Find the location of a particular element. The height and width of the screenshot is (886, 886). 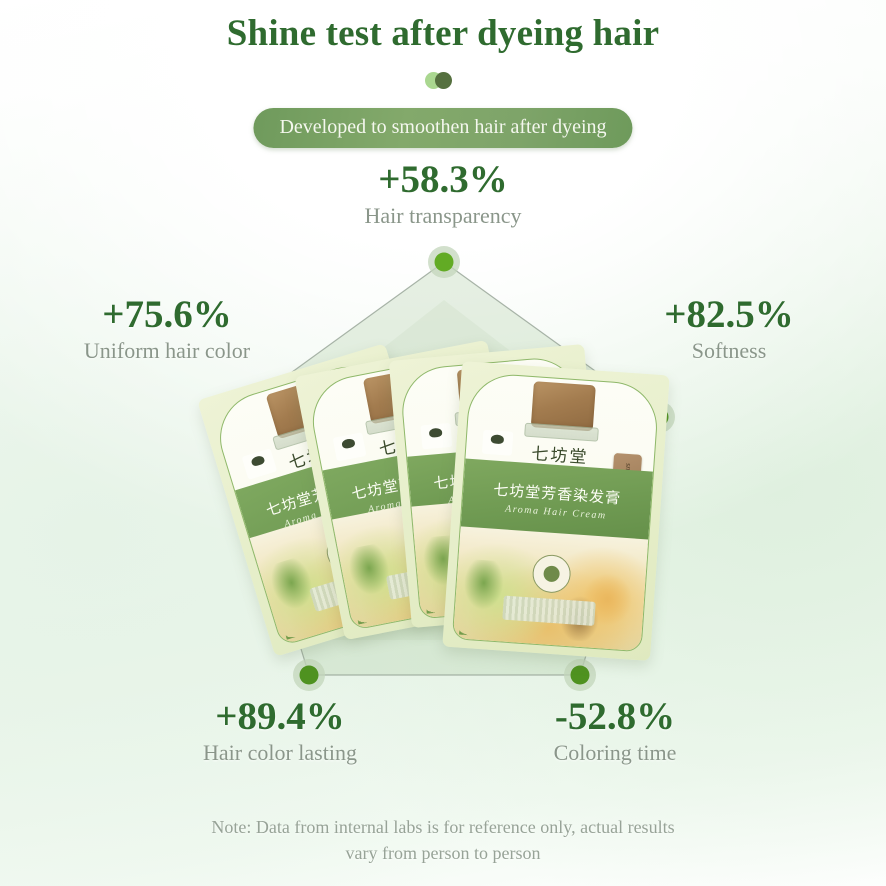

stat-hair-transparency: +58.3% Hair transparency is located at coordinates (443, 193).